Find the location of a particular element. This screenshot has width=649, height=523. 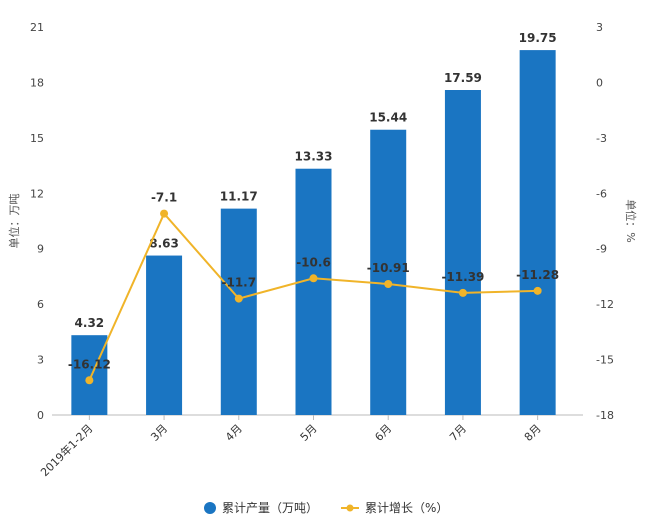

y-right-tick-label: -15 is located at coordinates (605, 360).